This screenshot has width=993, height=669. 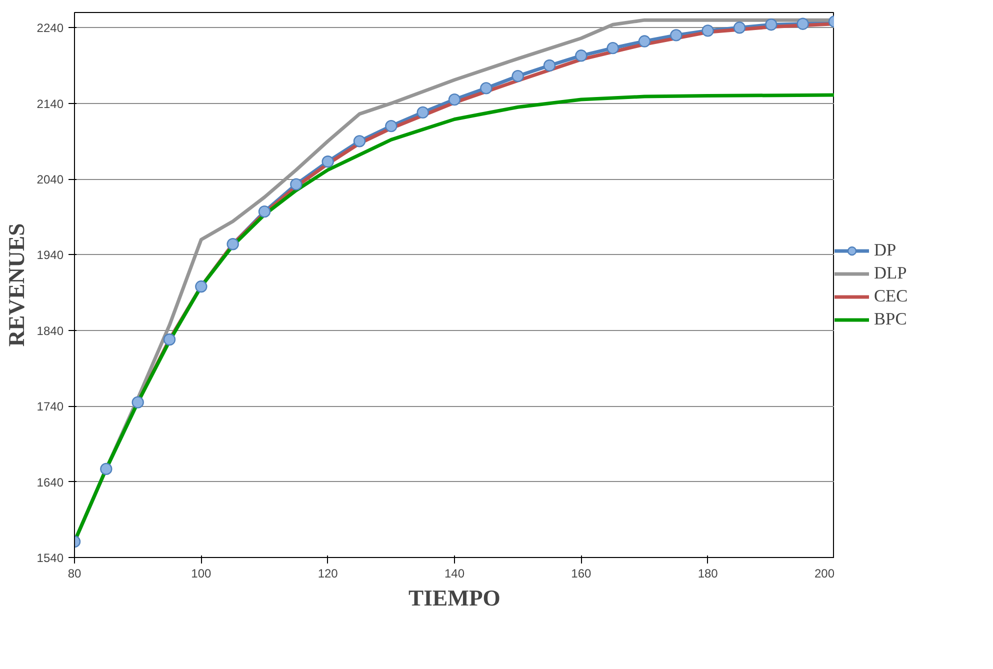 I want to click on y-axis-title: REVENUES, so click(x=16, y=285).